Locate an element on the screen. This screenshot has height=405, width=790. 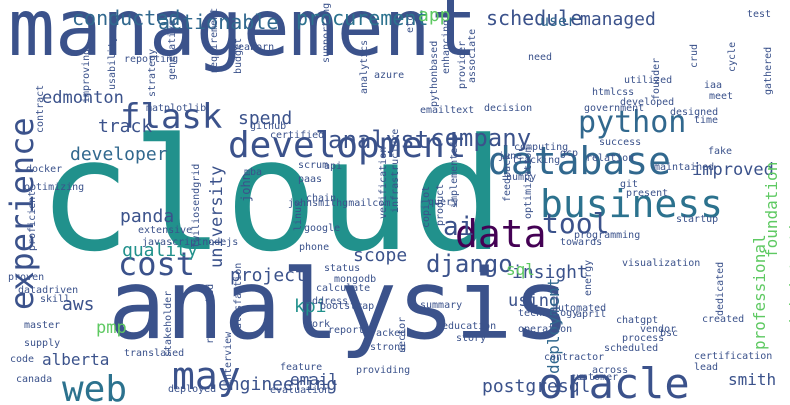
word: improving is located at coordinates (86, 75).